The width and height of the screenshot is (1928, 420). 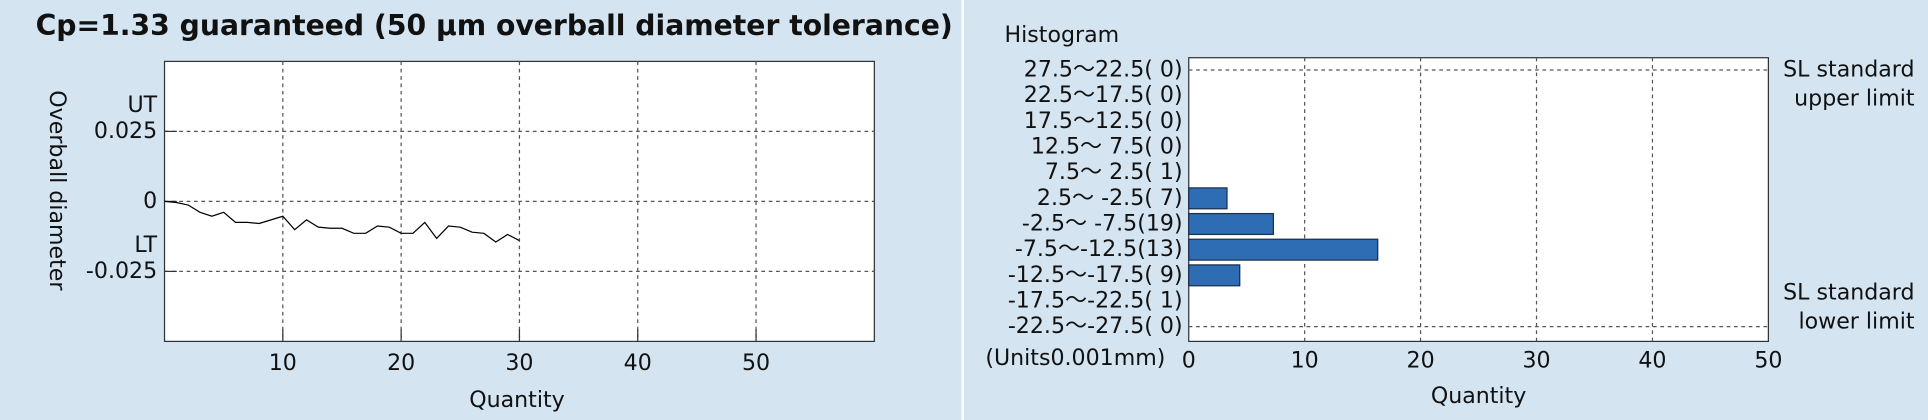 What do you see at coordinates (57, 190) in the screenshot?
I see `y-axis-label: Overball diameter` at bounding box center [57, 190].